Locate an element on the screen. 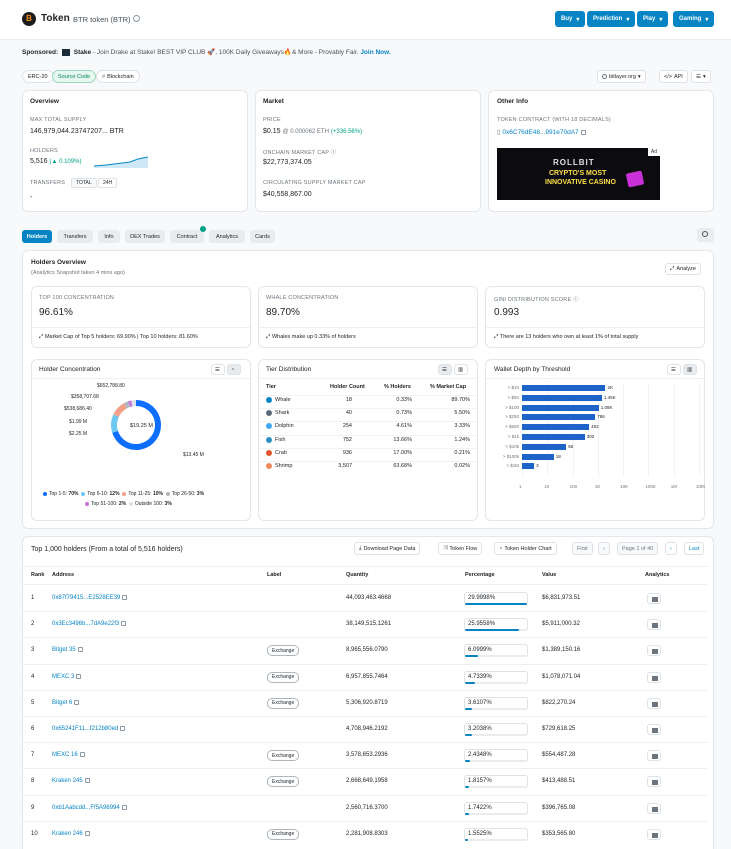 The height and width of the screenshot is (849, 731). more-options-button: ☰ ▾ is located at coordinates (701, 76).